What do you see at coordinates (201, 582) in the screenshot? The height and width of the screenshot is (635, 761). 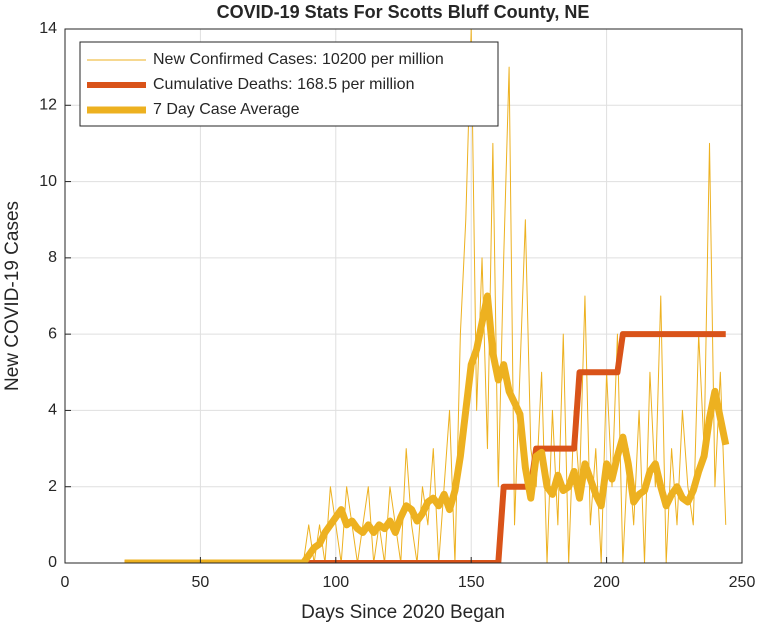 I see `x-tick-label: 50` at bounding box center [201, 582].